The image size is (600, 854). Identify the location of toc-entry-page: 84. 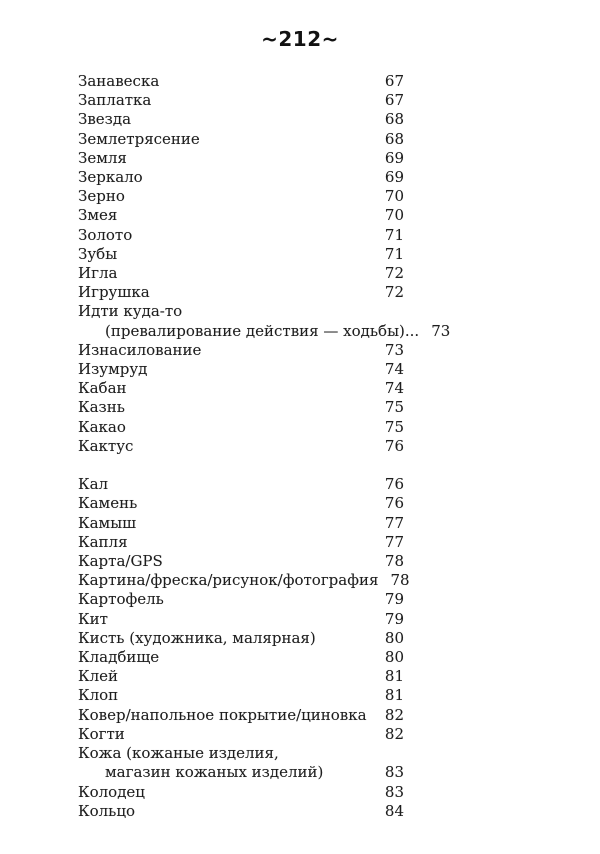
(394, 810).